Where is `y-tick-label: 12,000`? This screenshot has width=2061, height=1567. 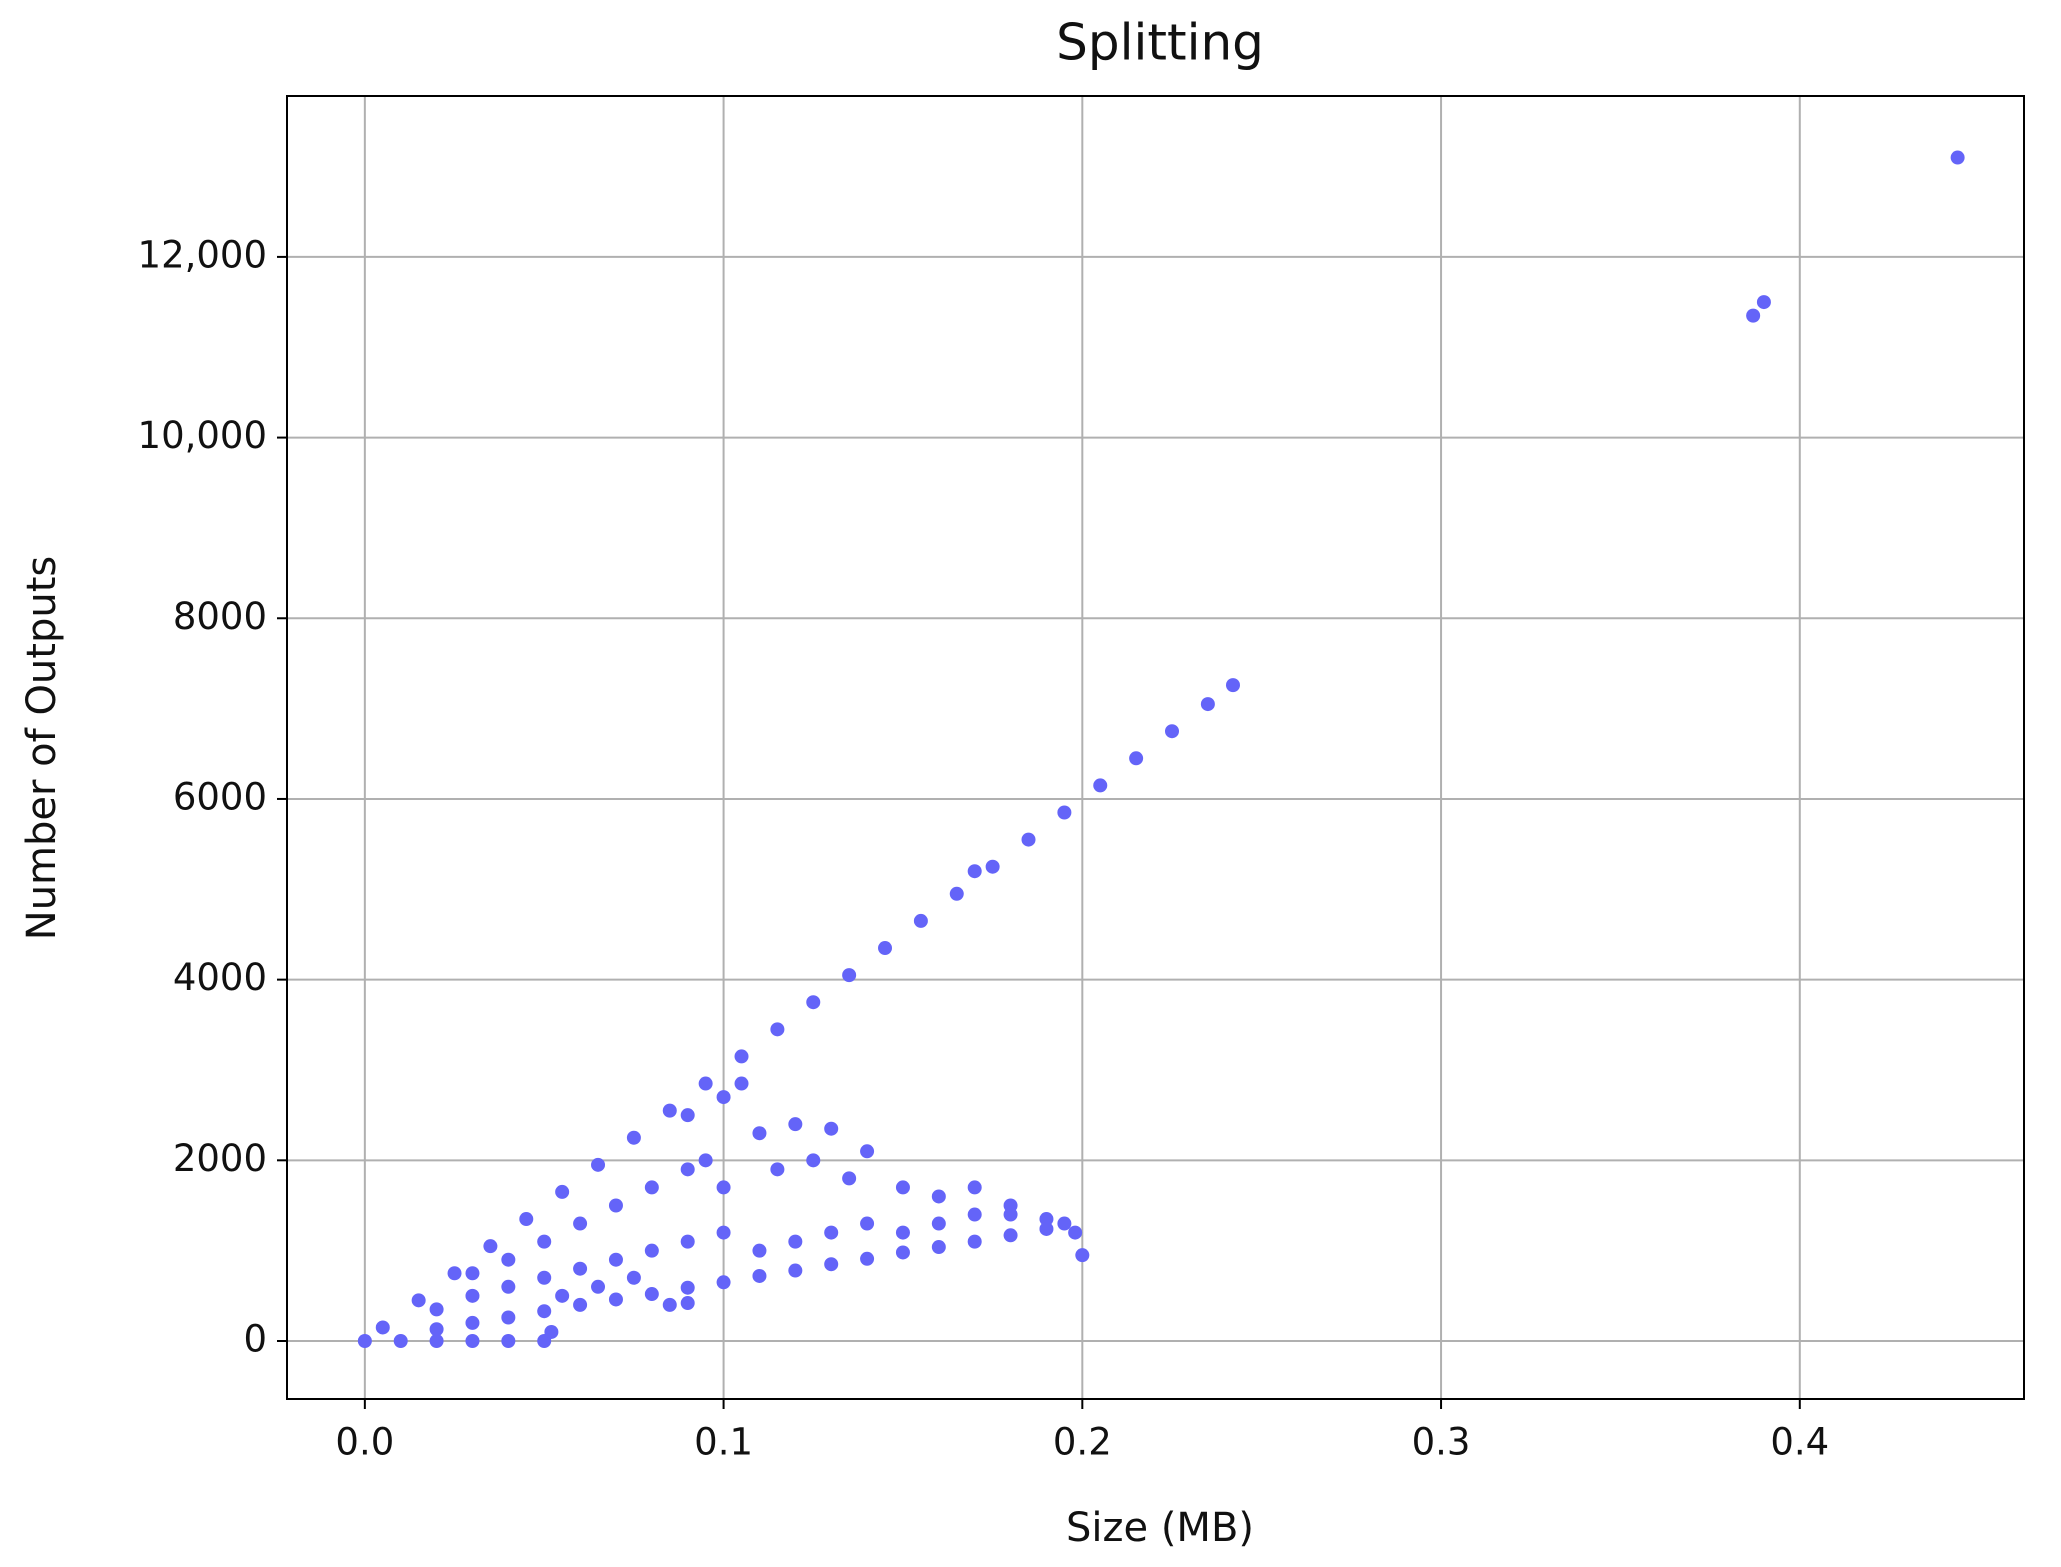
y-tick-label: 12,000 is located at coordinates (202, 254).